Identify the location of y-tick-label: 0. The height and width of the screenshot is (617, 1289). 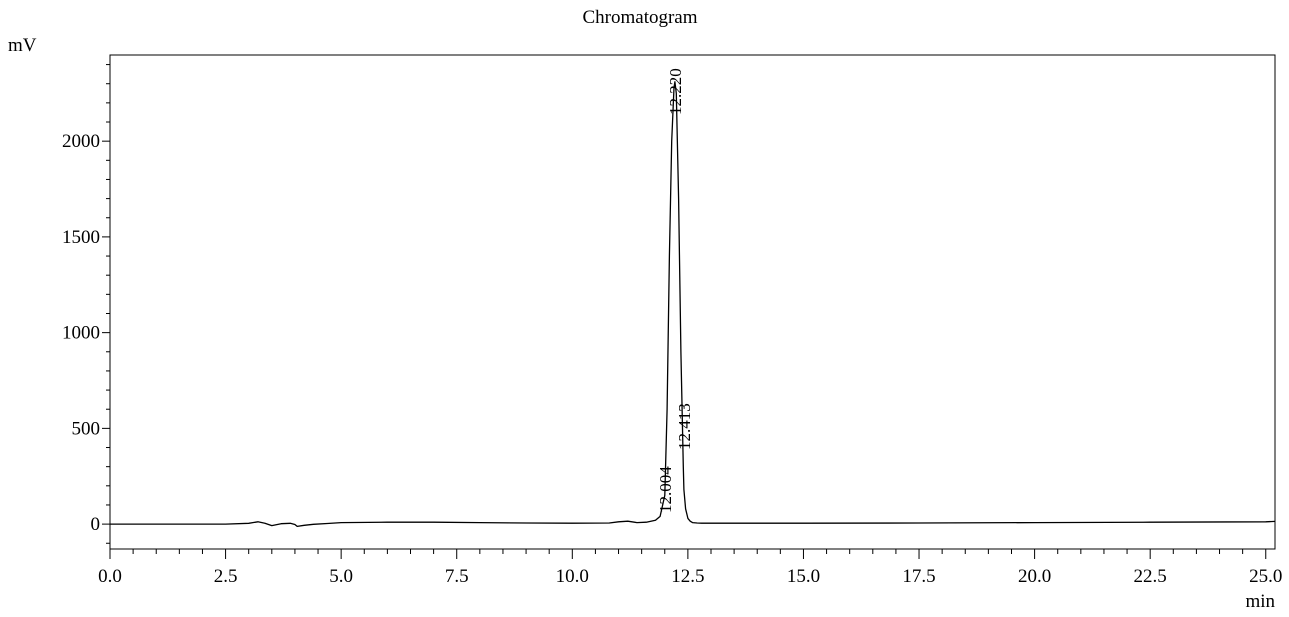
(96, 524).